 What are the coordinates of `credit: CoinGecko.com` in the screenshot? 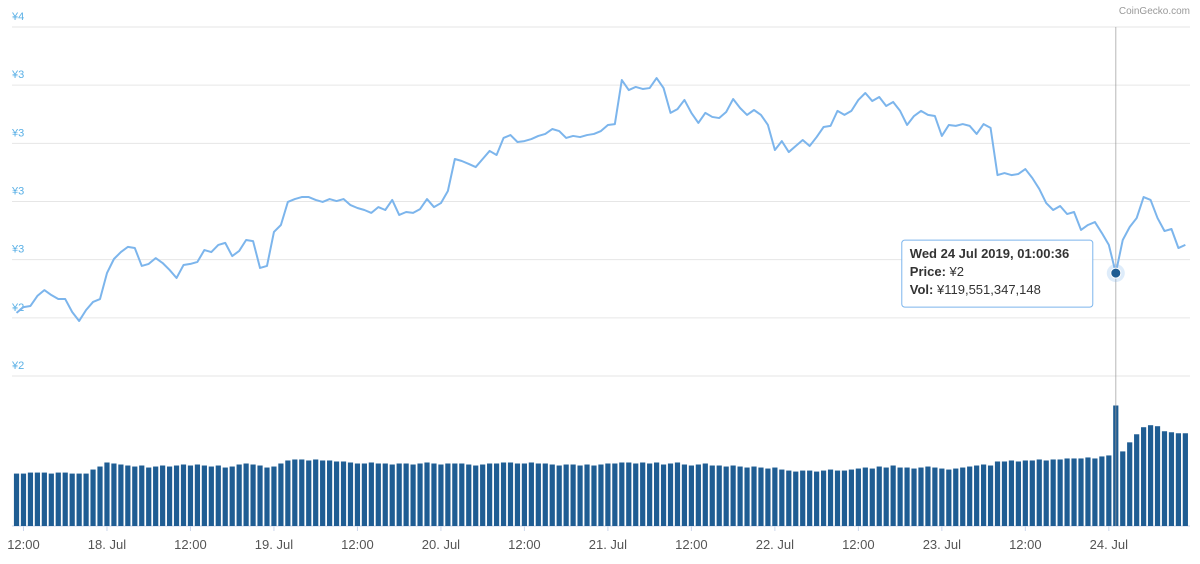 It's located at (1154, 11).